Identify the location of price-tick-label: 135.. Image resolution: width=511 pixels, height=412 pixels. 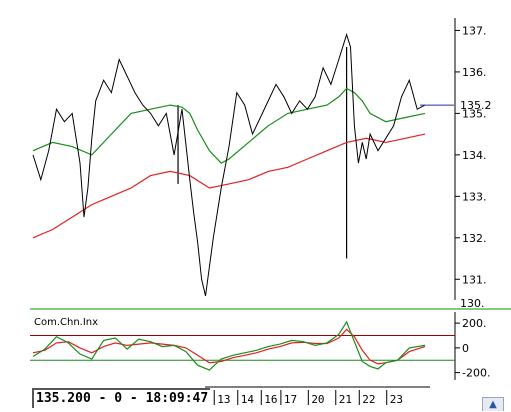
(474, 113).